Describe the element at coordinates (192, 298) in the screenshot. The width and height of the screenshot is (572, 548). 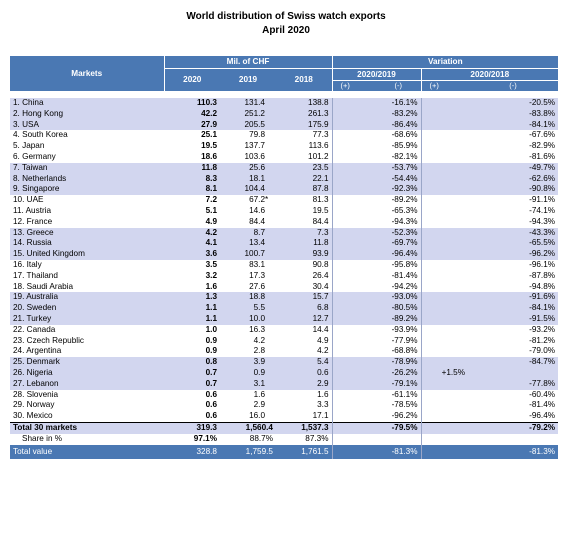
I see `value-2020: 1.3` at that location.